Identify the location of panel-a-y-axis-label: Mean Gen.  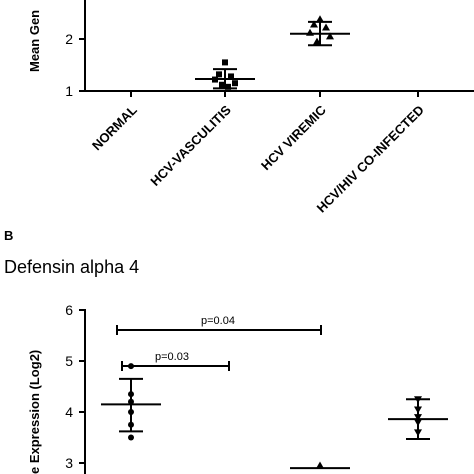
(34, 41).